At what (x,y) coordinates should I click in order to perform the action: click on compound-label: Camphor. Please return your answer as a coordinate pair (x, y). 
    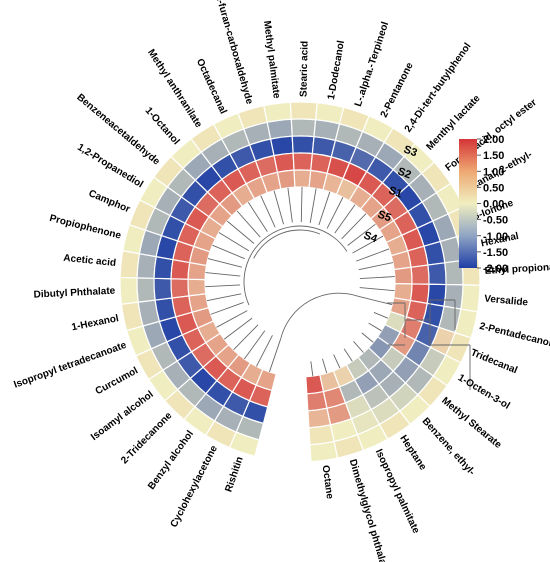
    Looking at the image, I should click on (109, 201).